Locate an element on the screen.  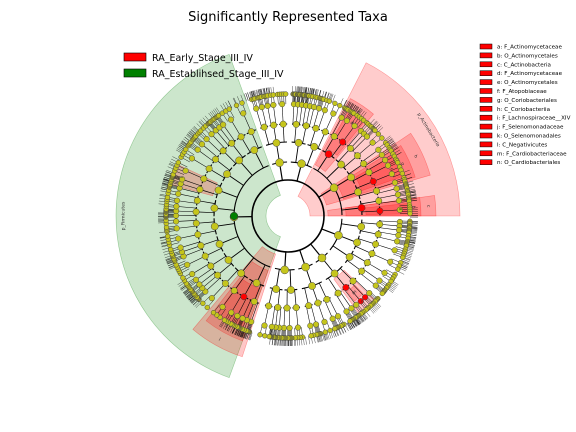
sector-label-f: f is located at coordinates (390, 169).